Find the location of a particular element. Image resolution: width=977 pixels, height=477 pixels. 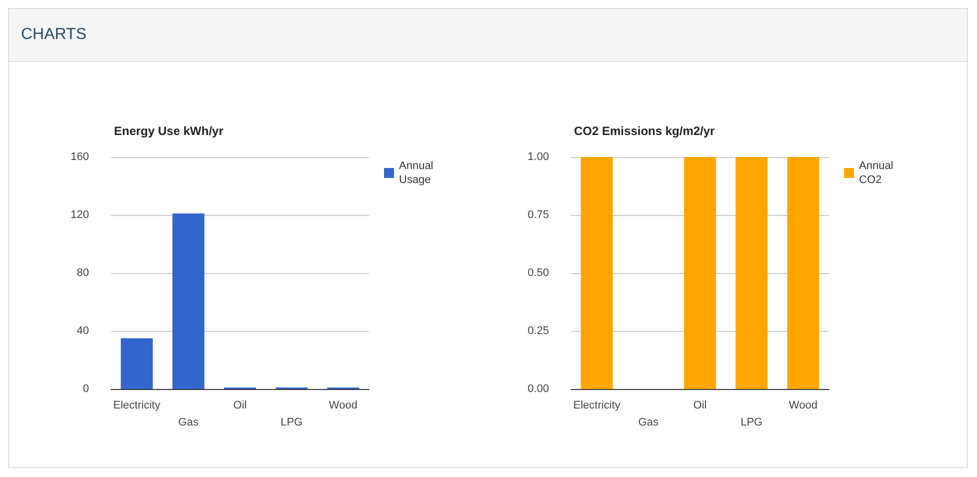

y-tick-label: 0.00 is located at coordinates (538, 389).